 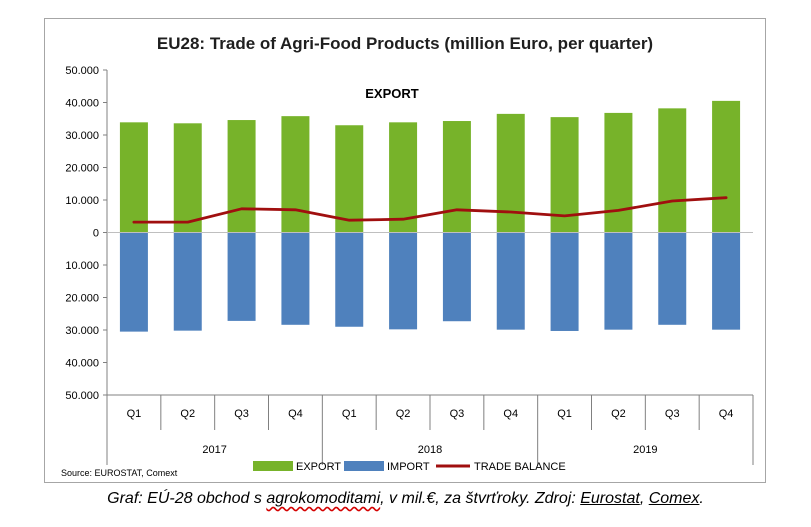 I want to click on caption-middle: , v mil.€, za štvrťroky. Zdroj:, so click(x=480, y=498).